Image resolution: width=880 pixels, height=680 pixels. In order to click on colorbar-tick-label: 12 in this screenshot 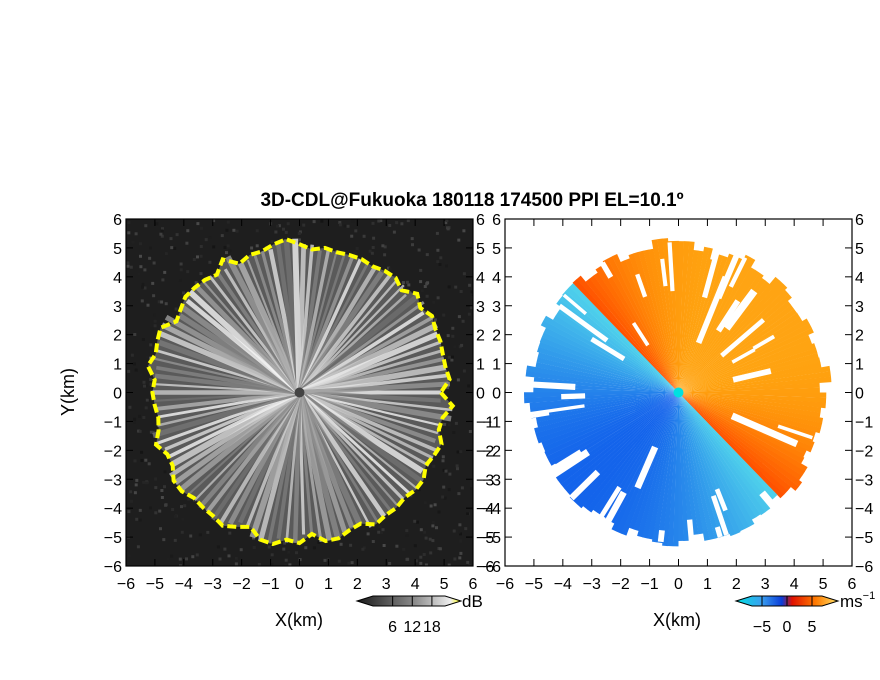, I will do `click(412, 627)`.